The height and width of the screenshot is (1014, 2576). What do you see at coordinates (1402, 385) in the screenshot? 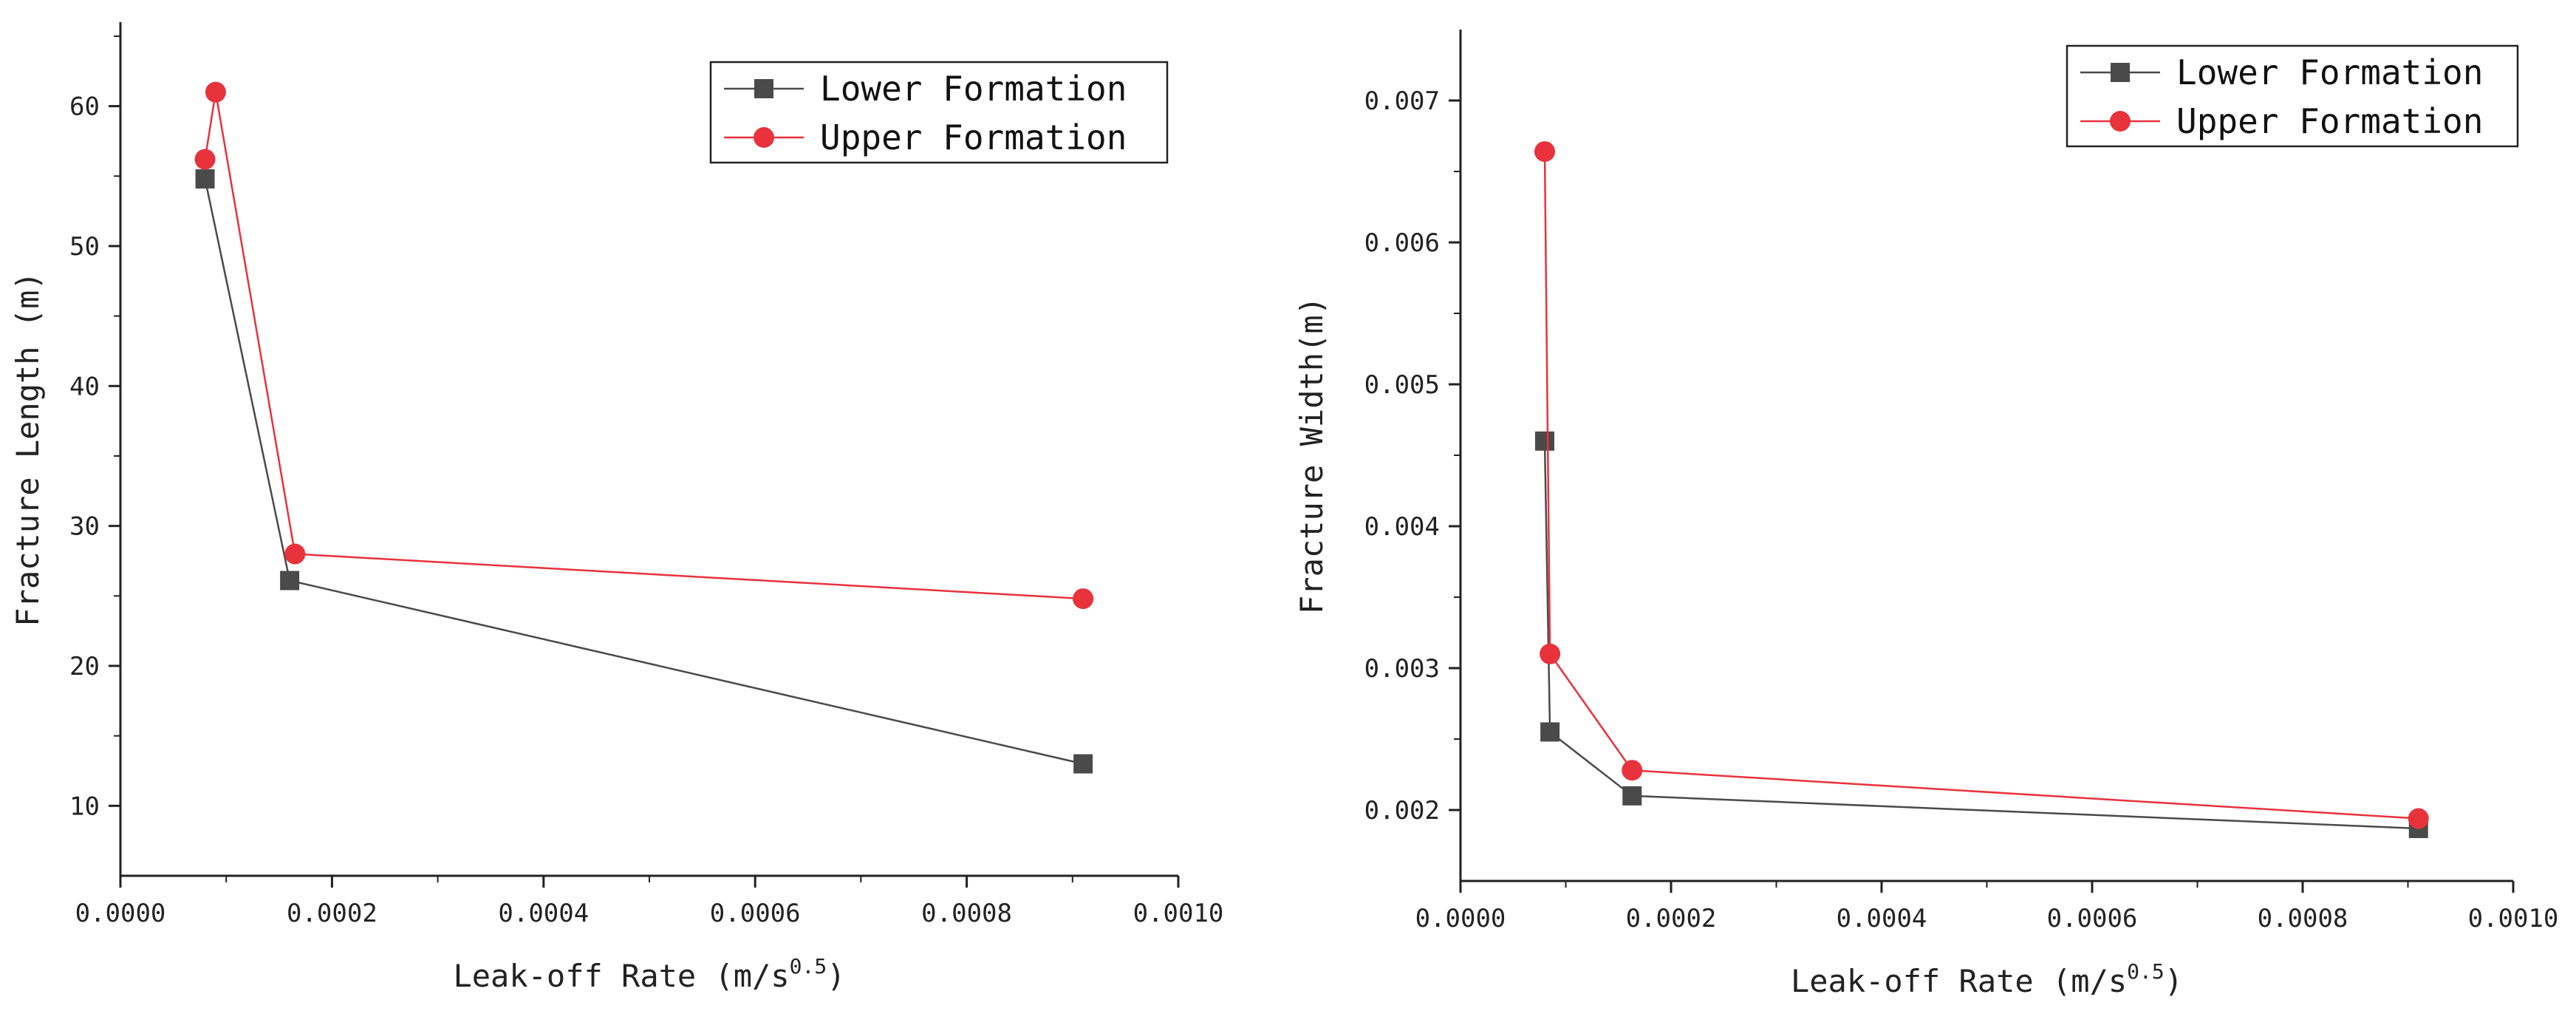
I see `y-tick-label: 0.005` at bounding box center [1402, 385].